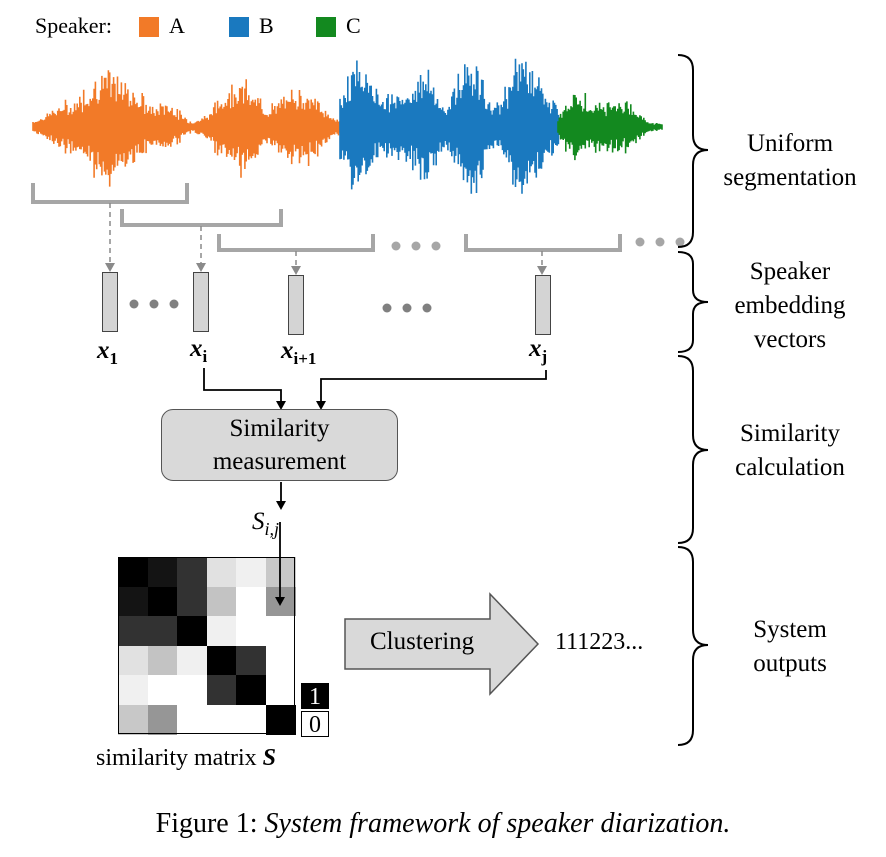  Describe the element at coordinates (205, 356) in the screenshot. I see `vector-subscript: i` at that location.